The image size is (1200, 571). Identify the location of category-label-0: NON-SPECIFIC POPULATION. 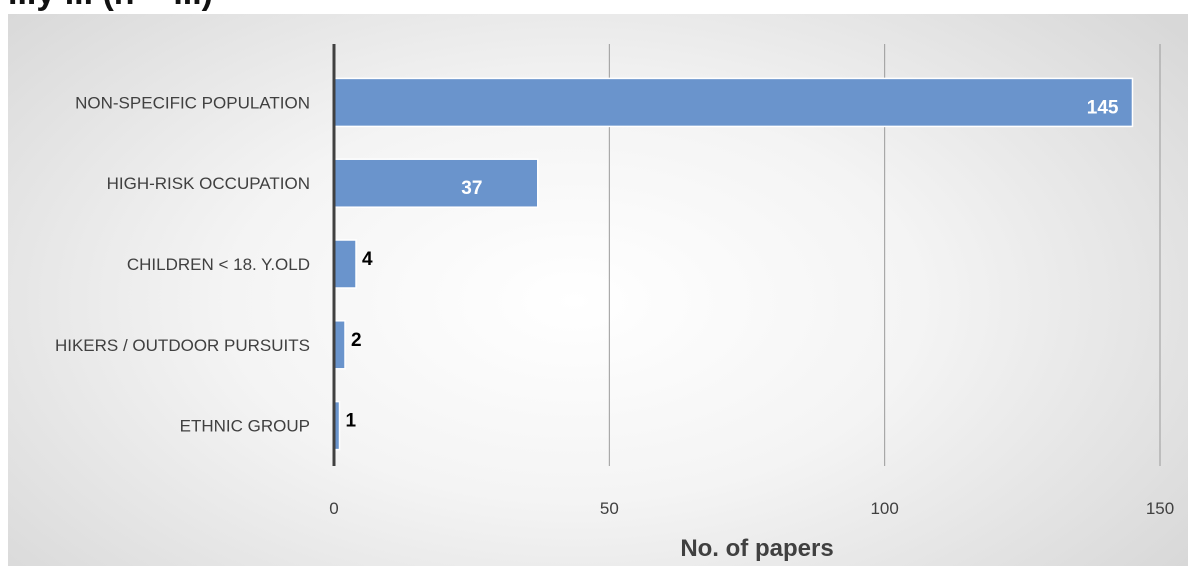
(192, 102).